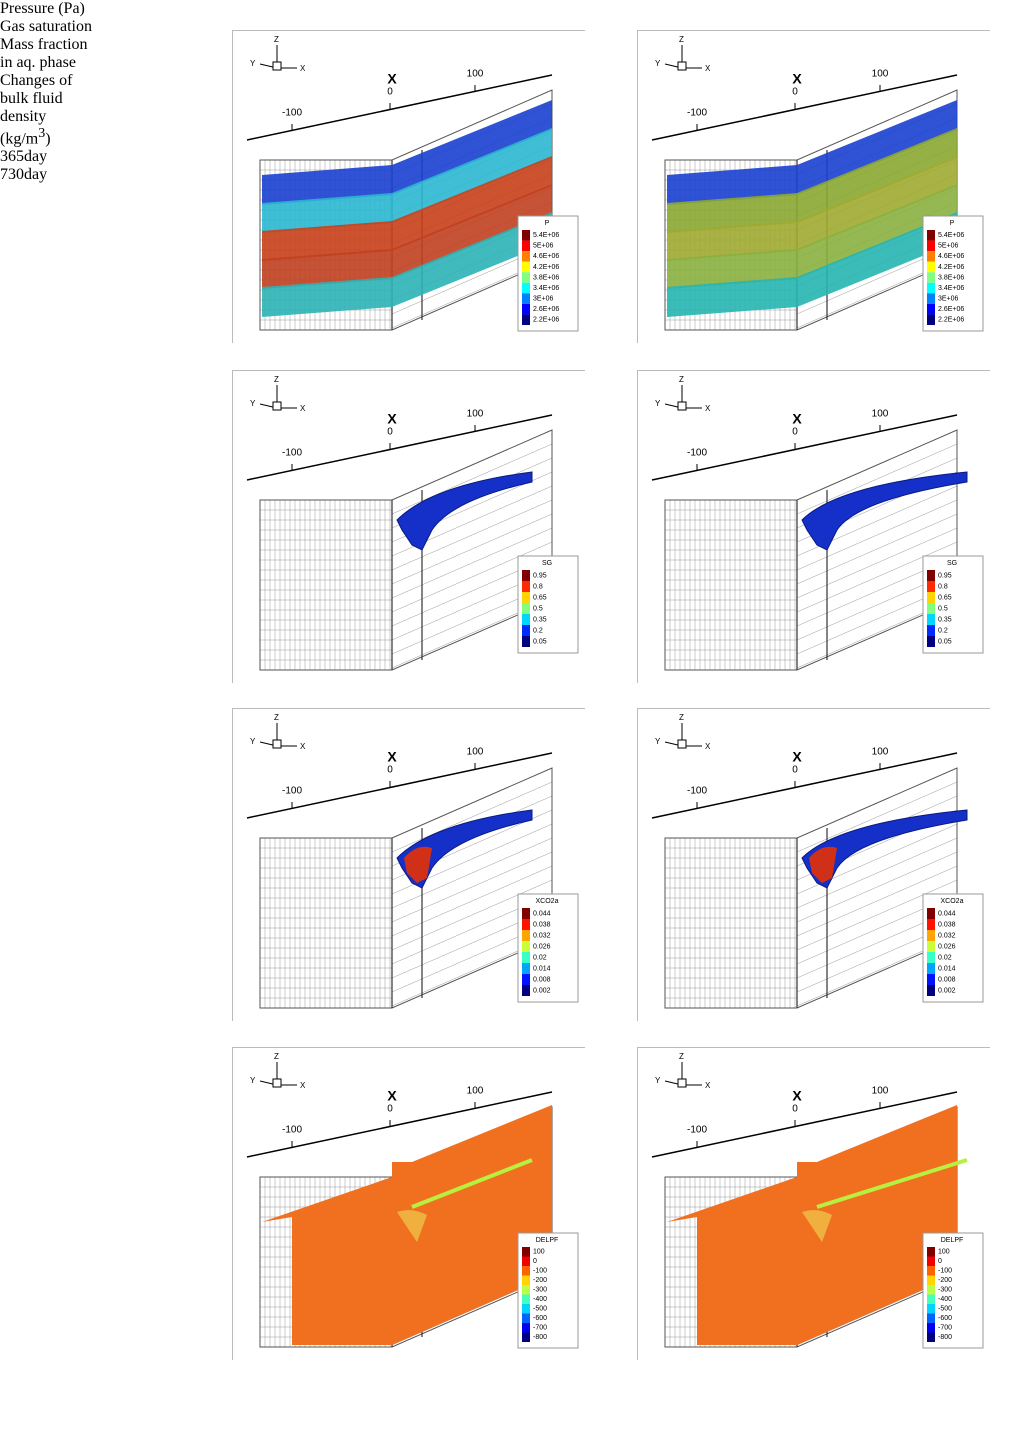 The width and height of the screenshot is (1018, 1455). I want to click on legend-label: 5.4E+06, so click(546, 235).